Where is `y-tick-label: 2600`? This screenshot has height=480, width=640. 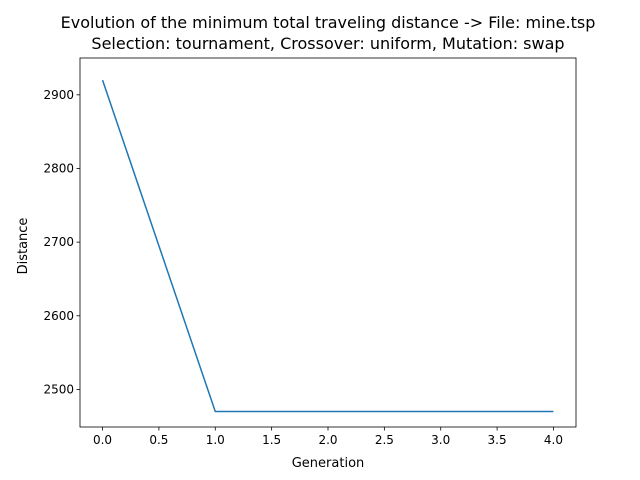
y-tick-label: 2600 is located at coordinates (58, 316).